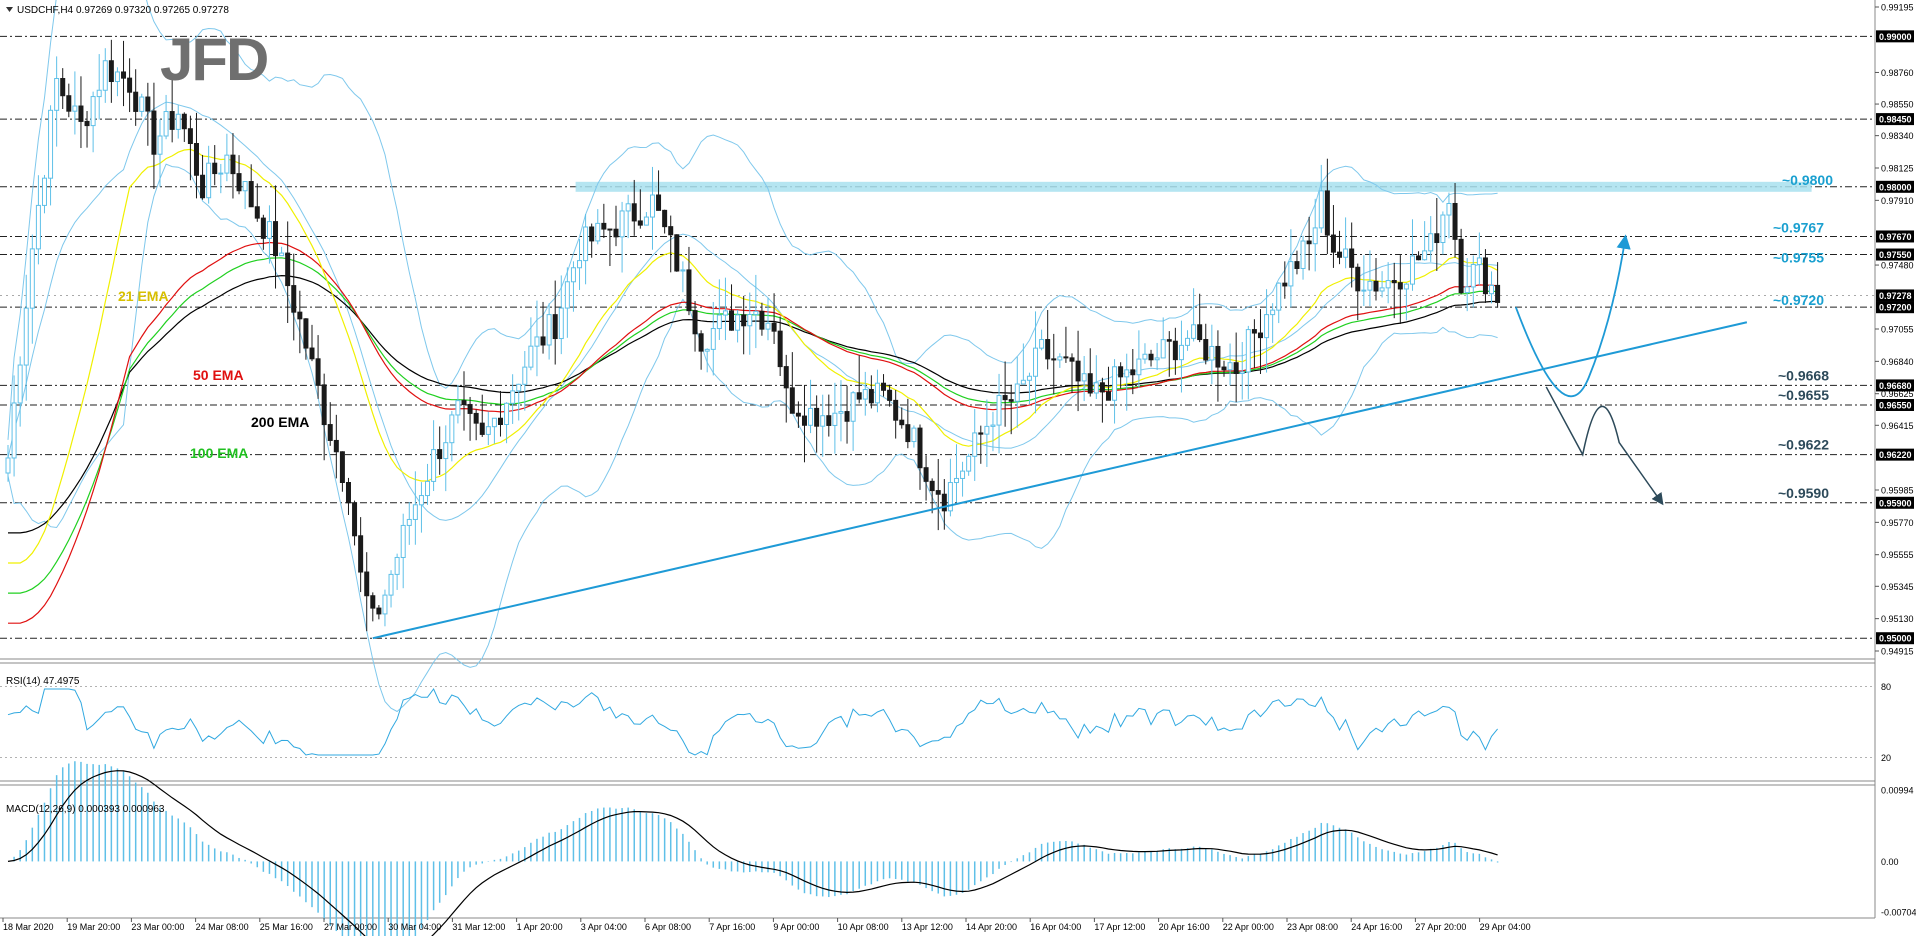 The width and height of the screenshot is (1916, 936). Describe the element at coordinates (1604, 446) in the screenshot. I see `bearish-scenario-arrow` at that location.